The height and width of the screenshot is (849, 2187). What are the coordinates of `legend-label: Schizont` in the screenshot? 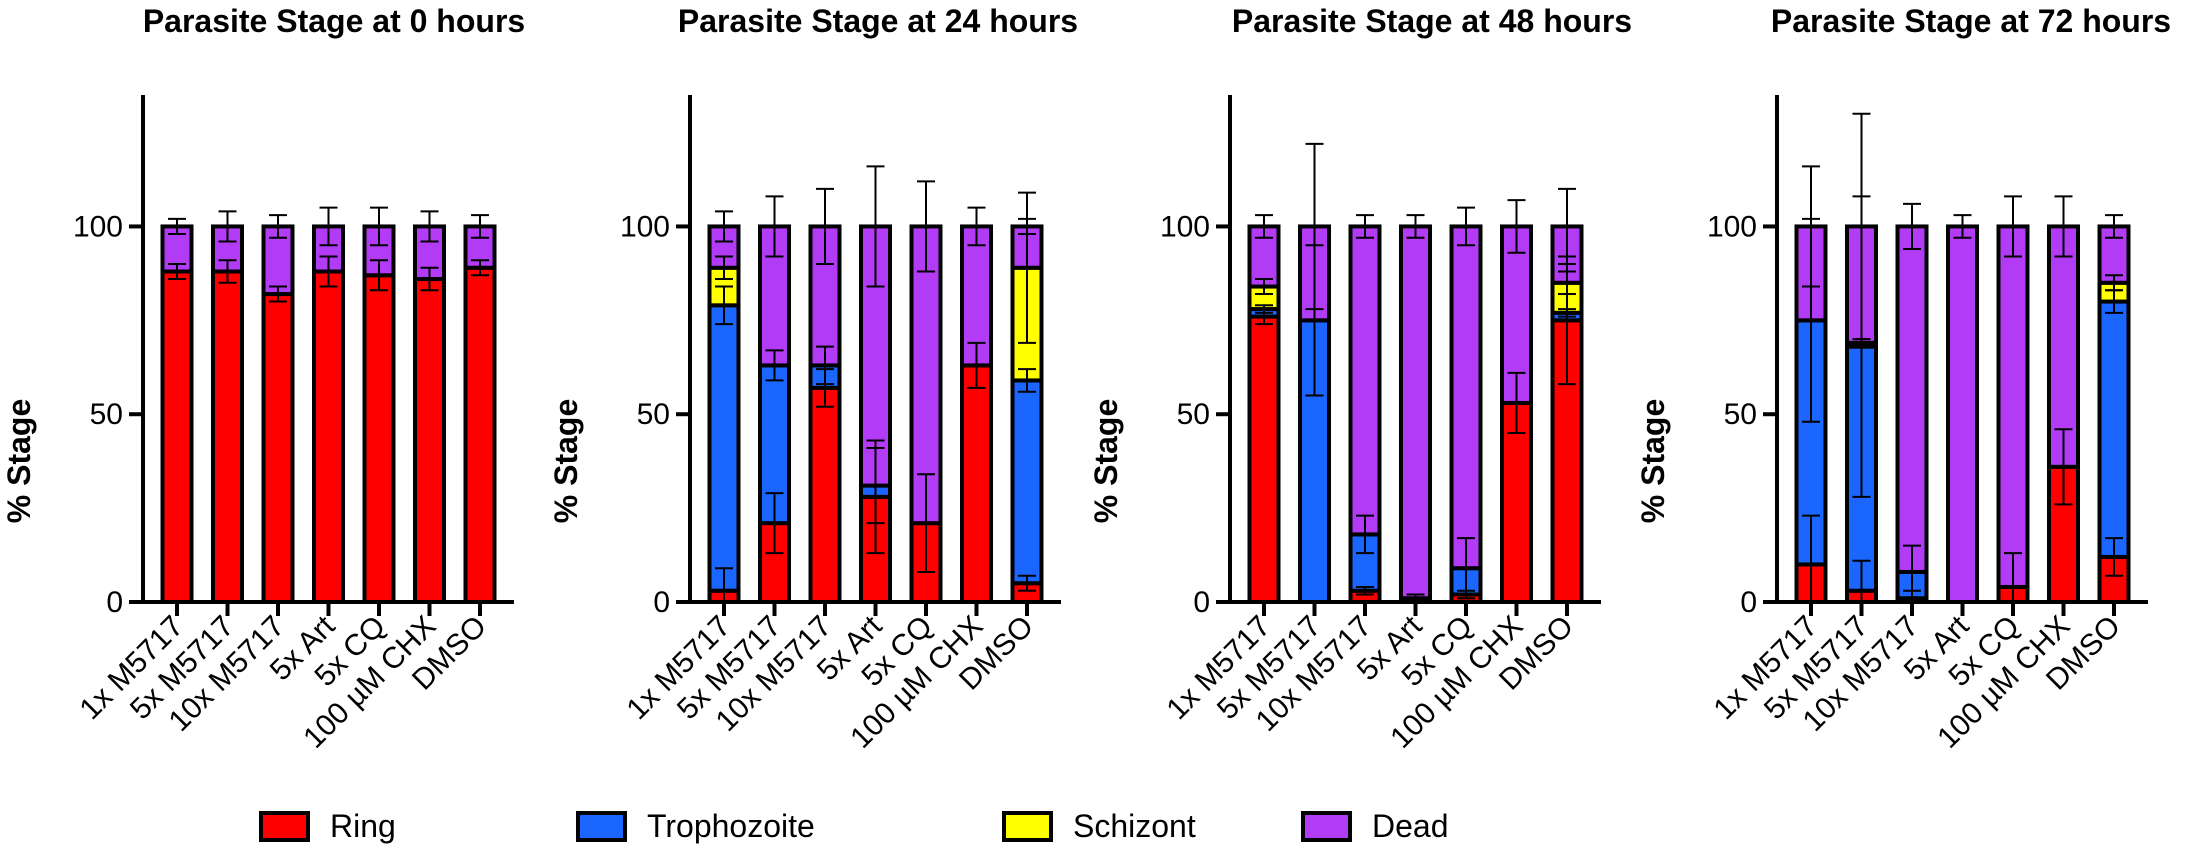 It's located at (1134, 826).